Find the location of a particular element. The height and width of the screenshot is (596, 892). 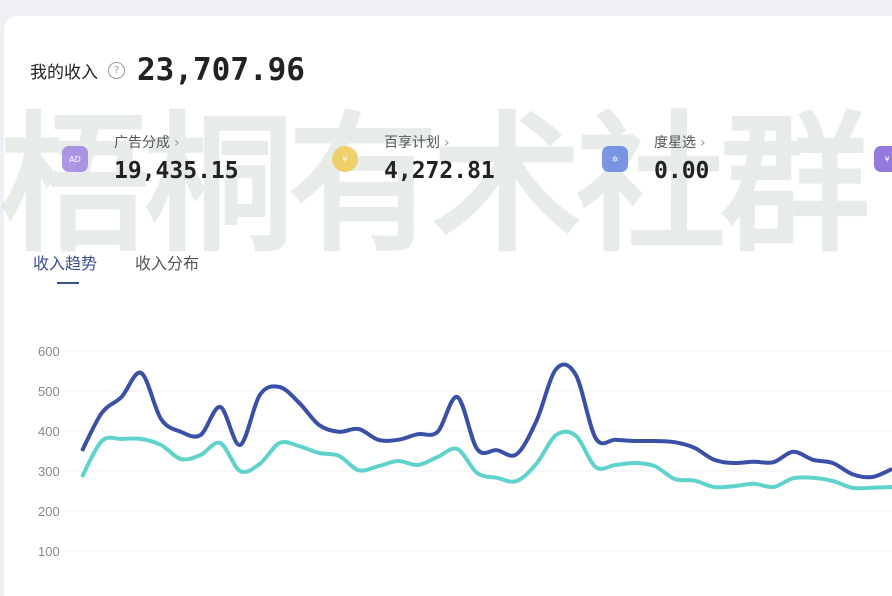

y-tick-label: 400 is located at coordinates (49, 431).